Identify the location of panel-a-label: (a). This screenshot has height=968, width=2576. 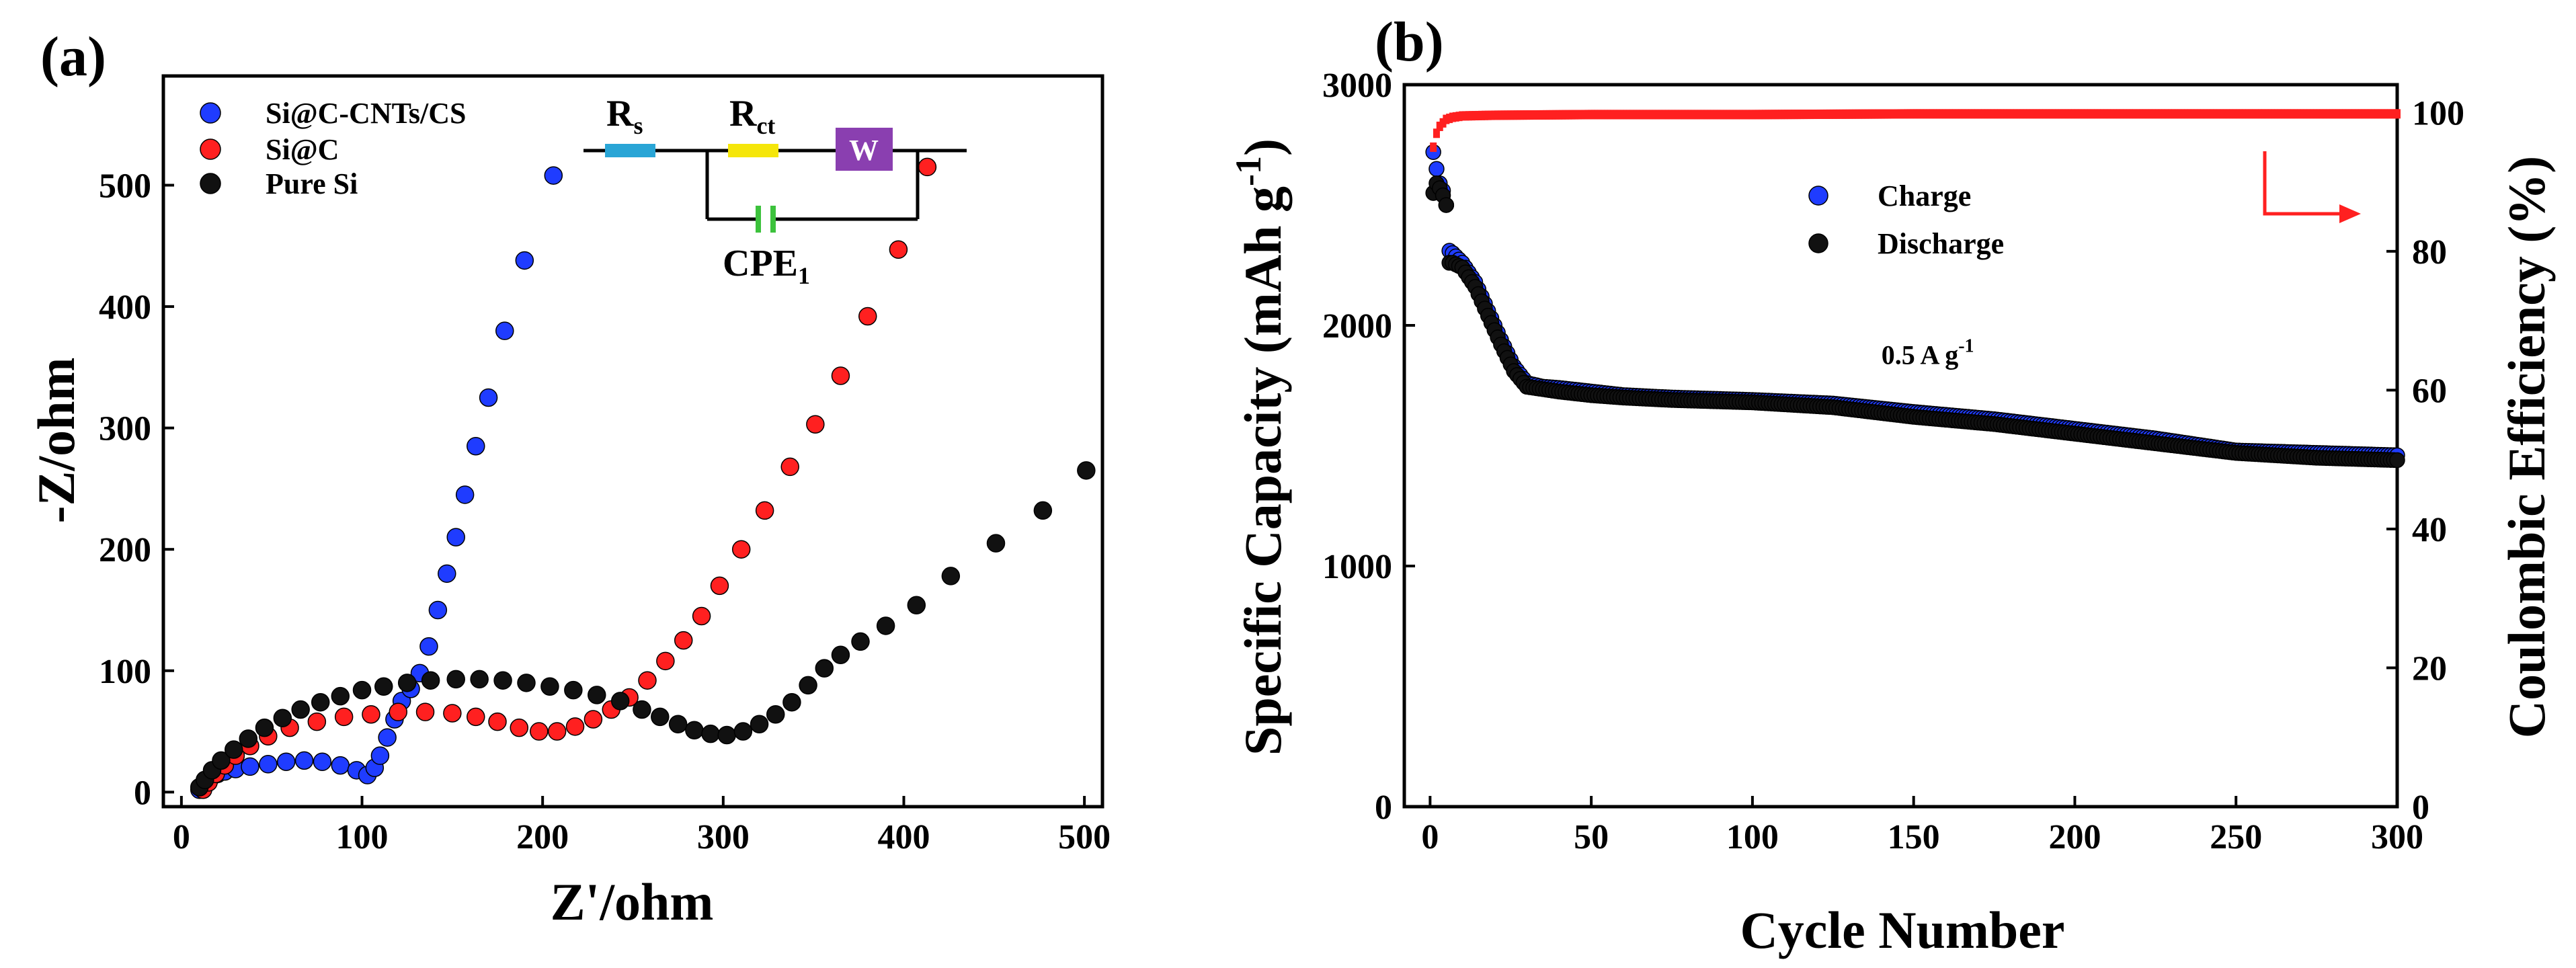
(73, 57).